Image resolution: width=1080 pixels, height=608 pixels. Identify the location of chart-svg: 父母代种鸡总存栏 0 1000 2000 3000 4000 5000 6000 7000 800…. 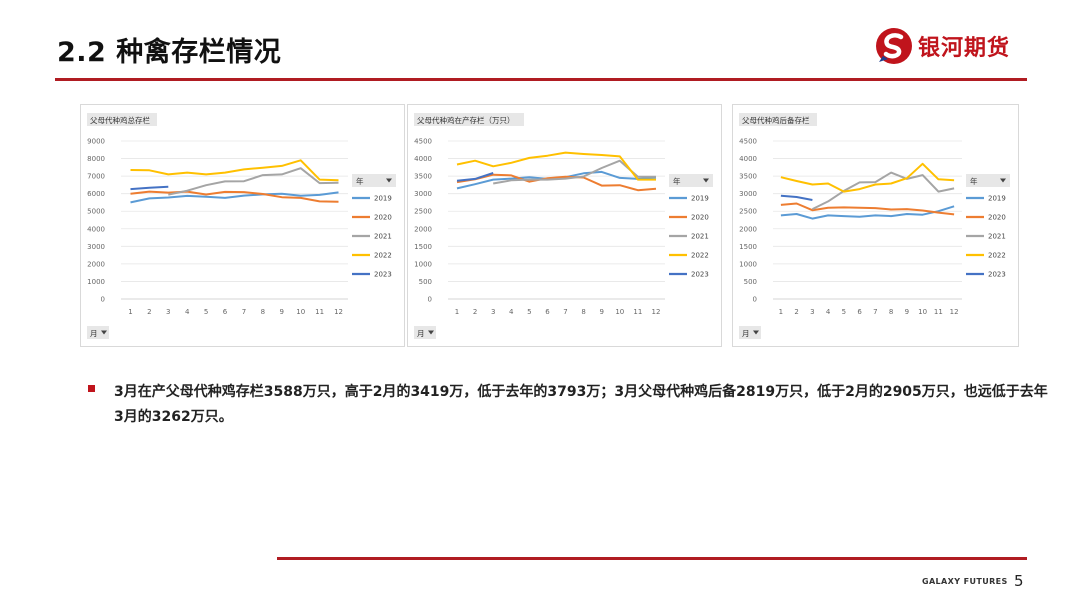
(241, 226).